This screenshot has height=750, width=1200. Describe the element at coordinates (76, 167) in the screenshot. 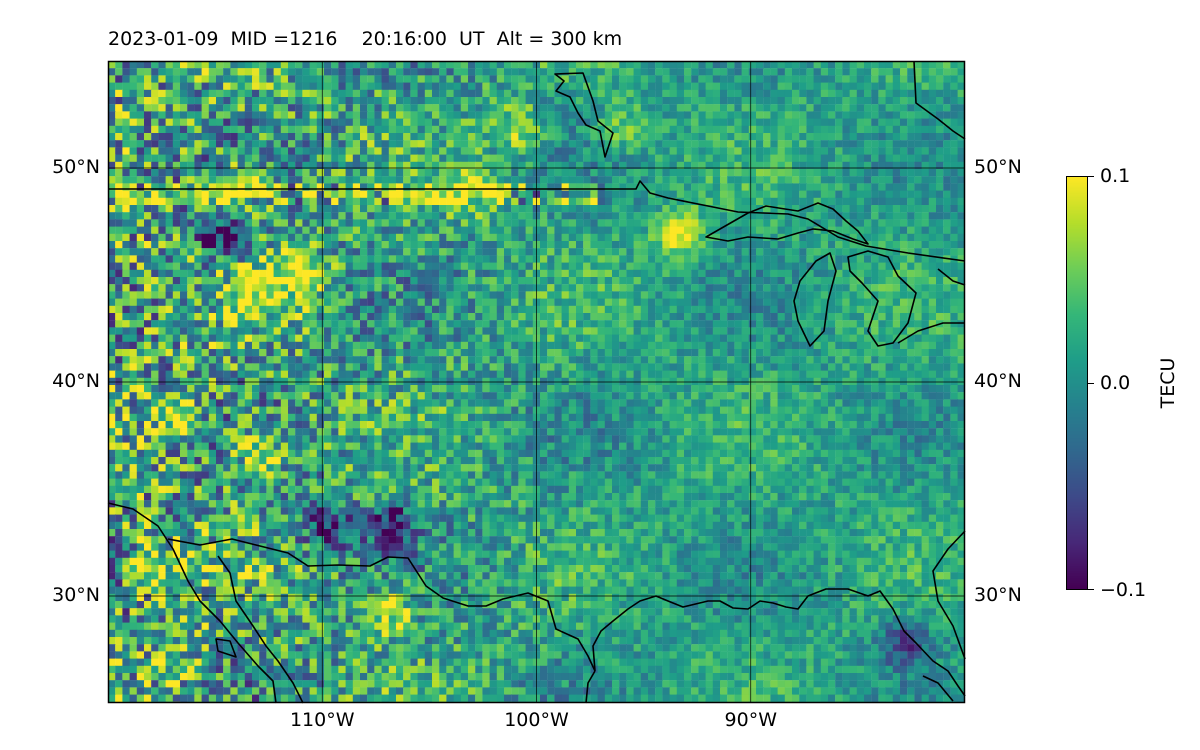

I see `lat-tick-label-left: 50°N` at that location.